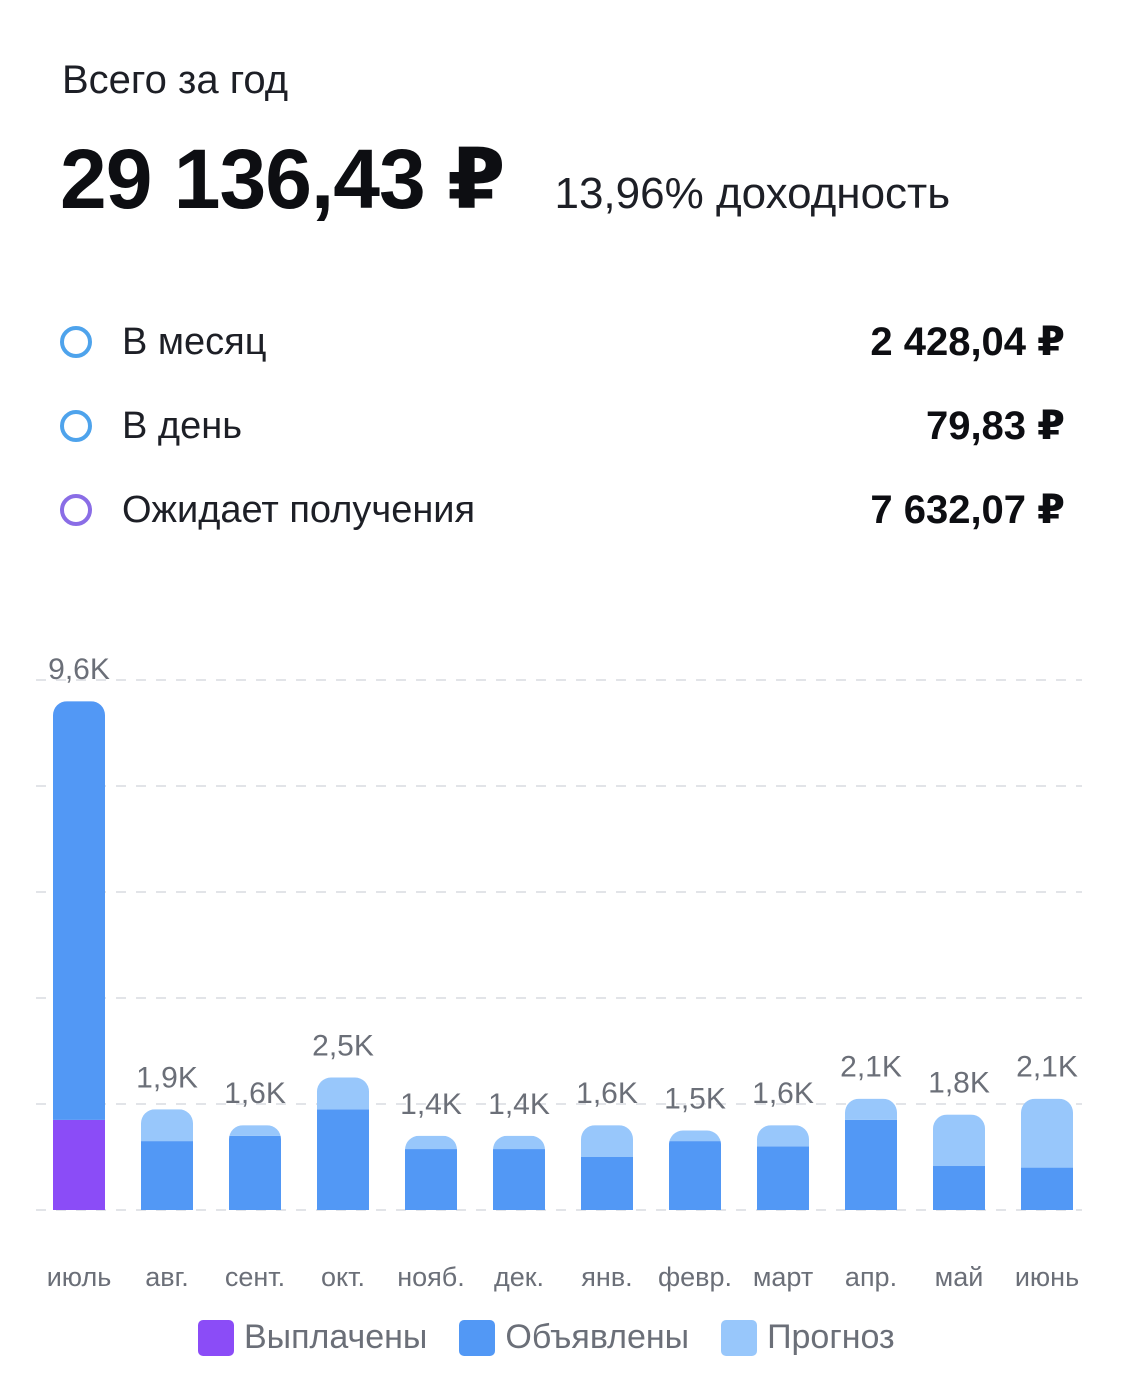 This screenshot has width=1125, height=1395. What do you see at coordinates (597, 1337) in the screenshot?
I see `legend-label: Объявлены` at bounding box center [597, 1337].